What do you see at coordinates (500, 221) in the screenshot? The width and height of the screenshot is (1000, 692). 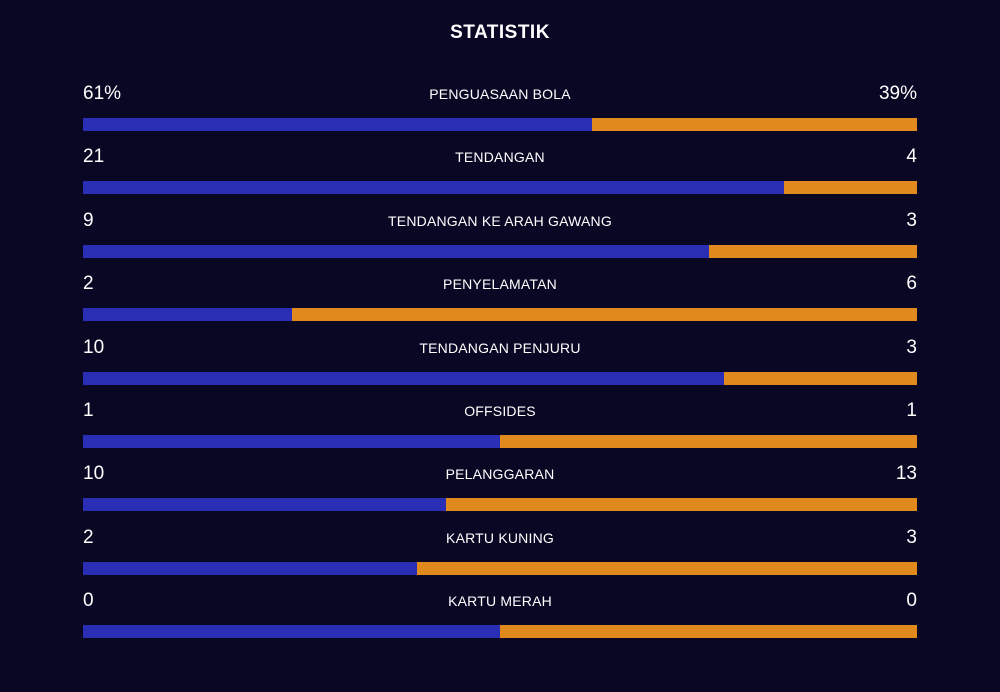 I see `stat-label: TENDANGAN KE ARAH GAWANG` at bounding box center [500, 221].